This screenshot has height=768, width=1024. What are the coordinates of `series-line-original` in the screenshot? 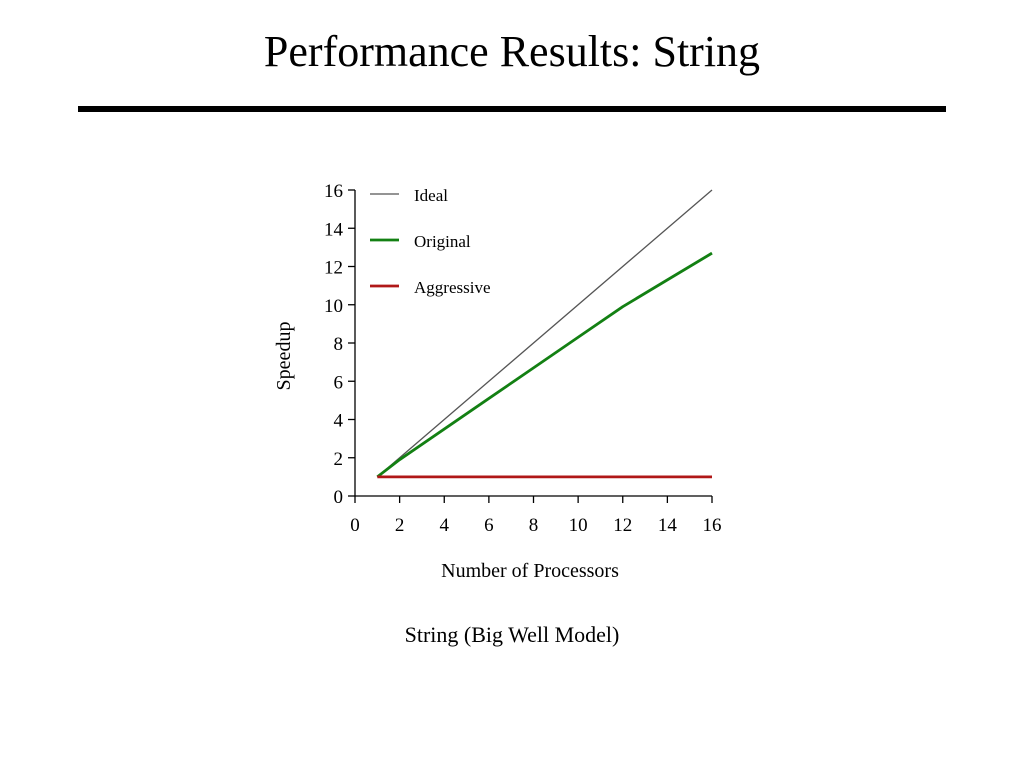 It's located at (544, 364).